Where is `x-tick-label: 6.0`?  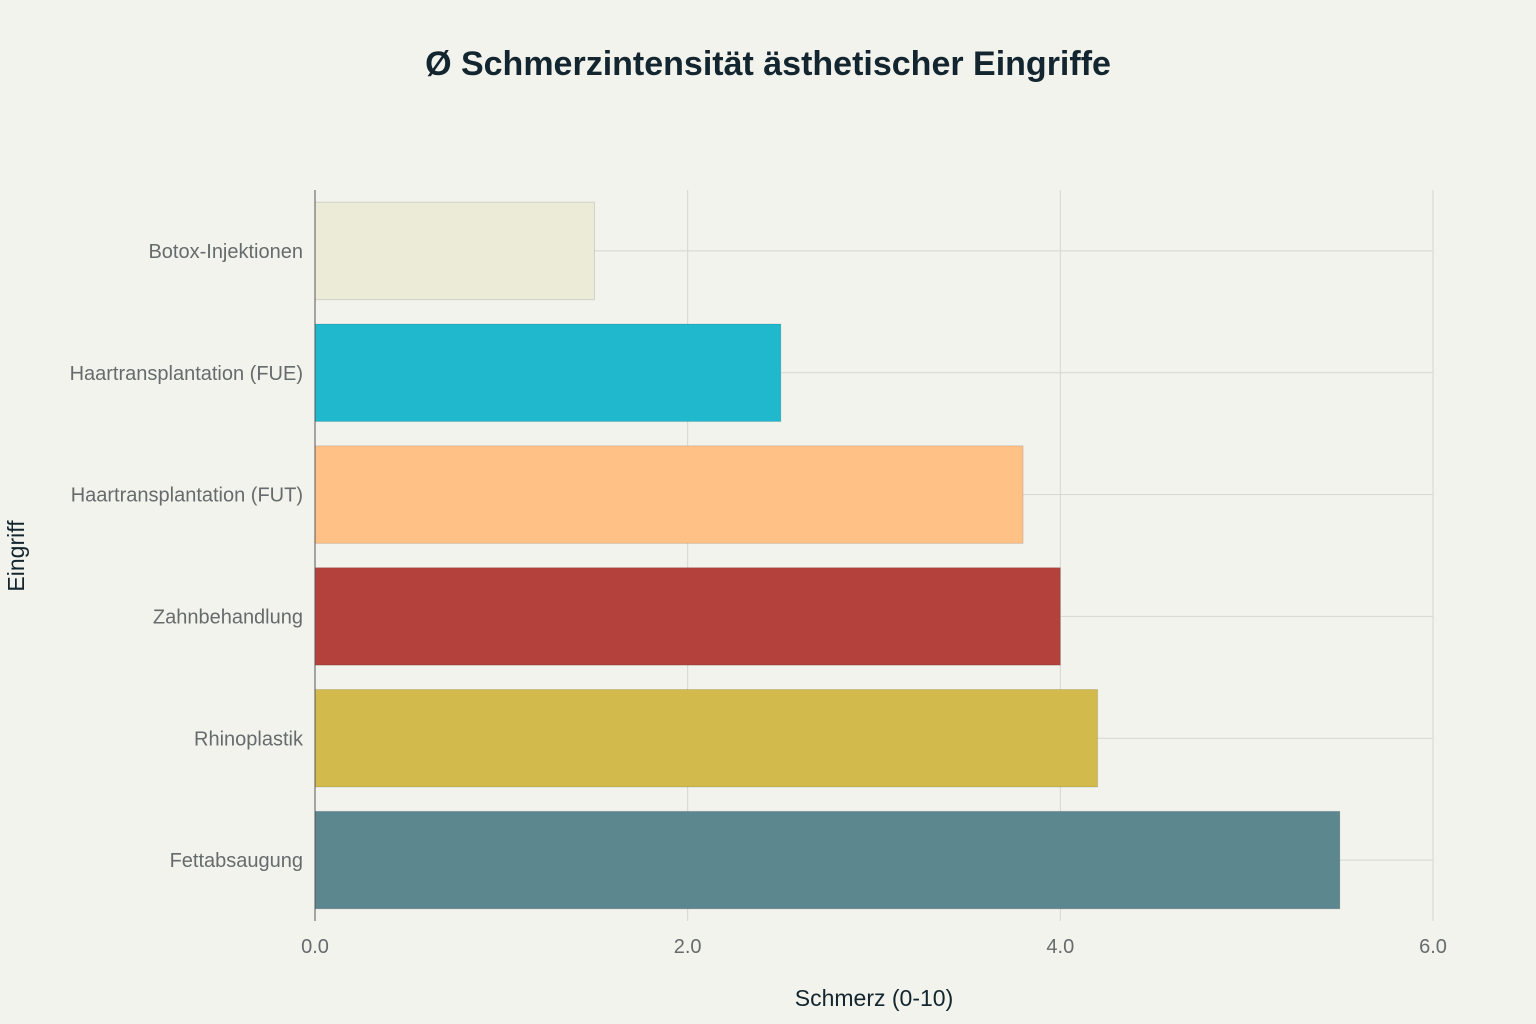
x-tick-label: 6.0 is located at coordinates (1433, 947).